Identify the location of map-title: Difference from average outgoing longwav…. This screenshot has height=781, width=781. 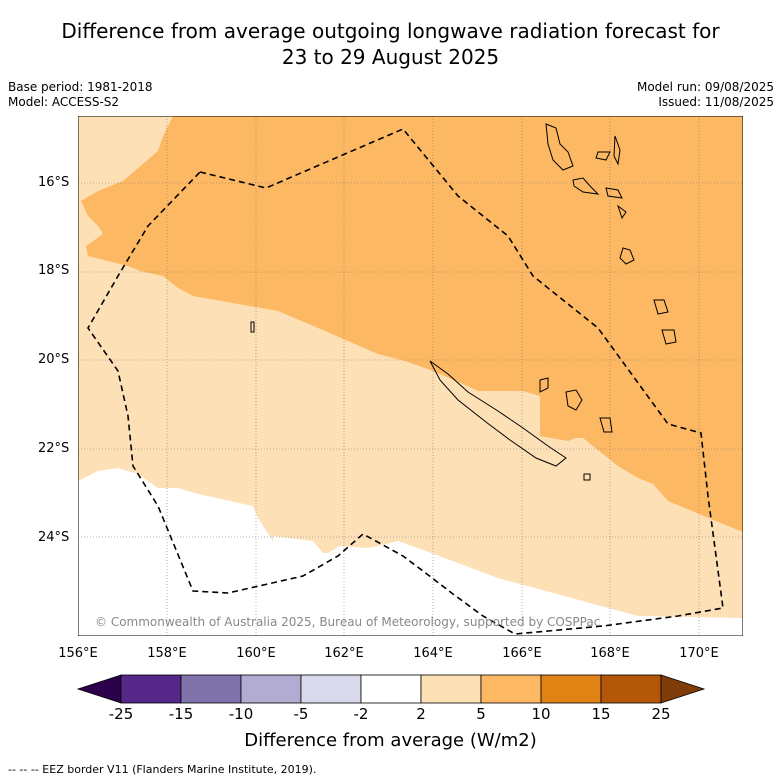
(390, 44).